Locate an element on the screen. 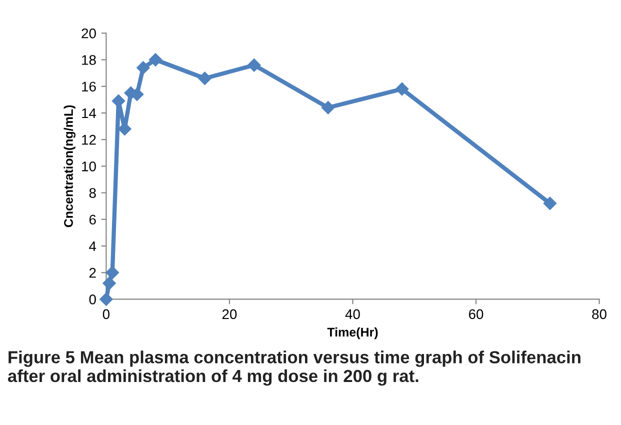 The width and height of the screenshot is (621, 425). y-tick-label: 18 is located at coordinates (89, 60).